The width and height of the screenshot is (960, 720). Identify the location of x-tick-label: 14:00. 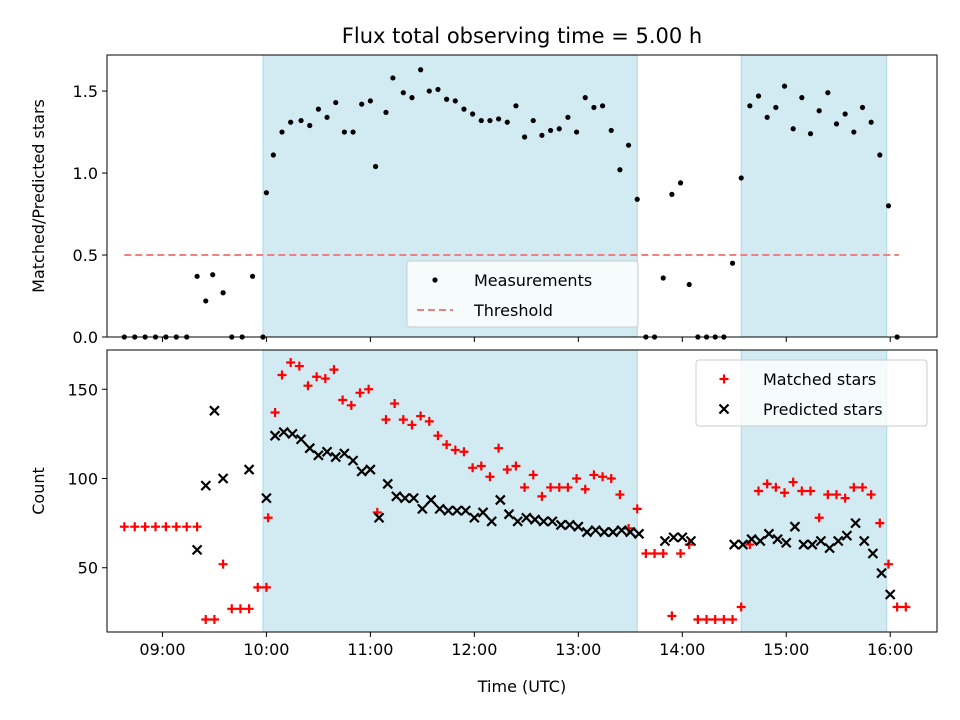
(682, 649).